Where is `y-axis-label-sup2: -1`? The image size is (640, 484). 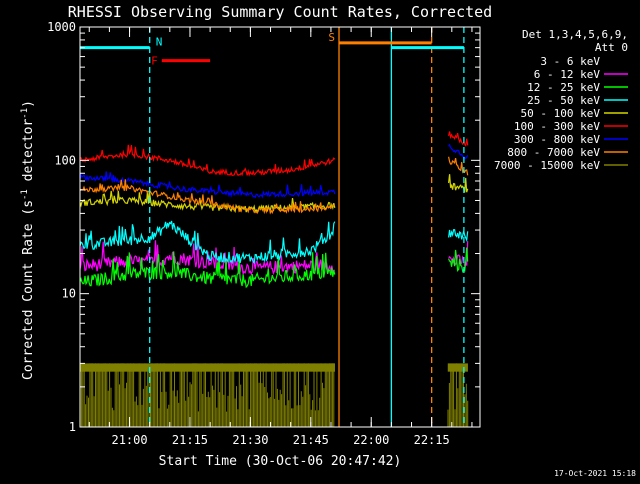
y-axis-label-sup2: -1 is located at coordinates (25, 113).